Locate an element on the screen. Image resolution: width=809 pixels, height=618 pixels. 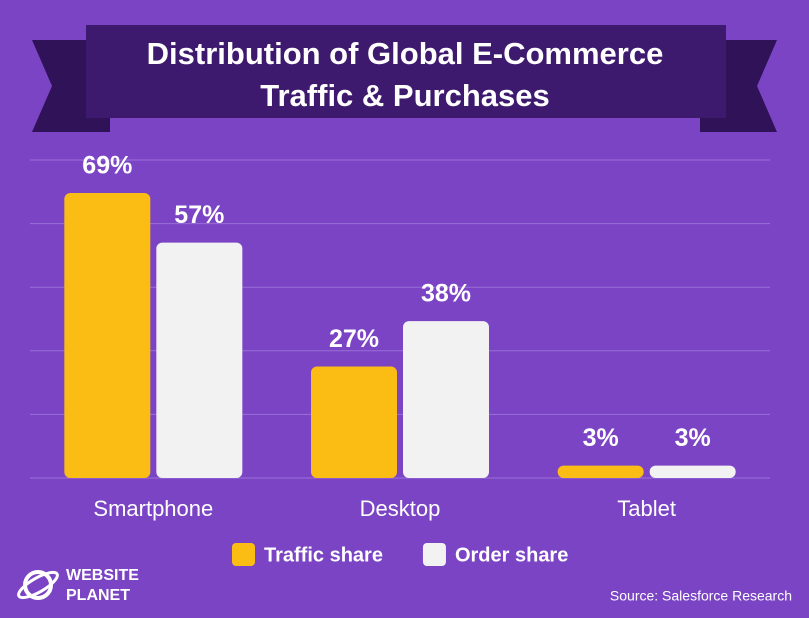
source: Source: Salesforce Research is located at coordinates (701, 596).